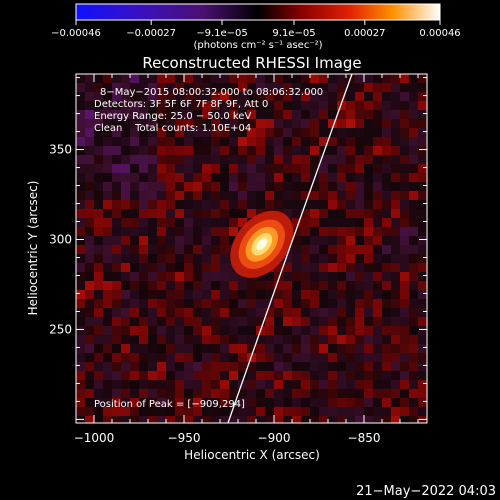  Describe the element at coordinates (364, 33) in the screenshot. I see `colorbar-tick-label: 0.00027` at that location.